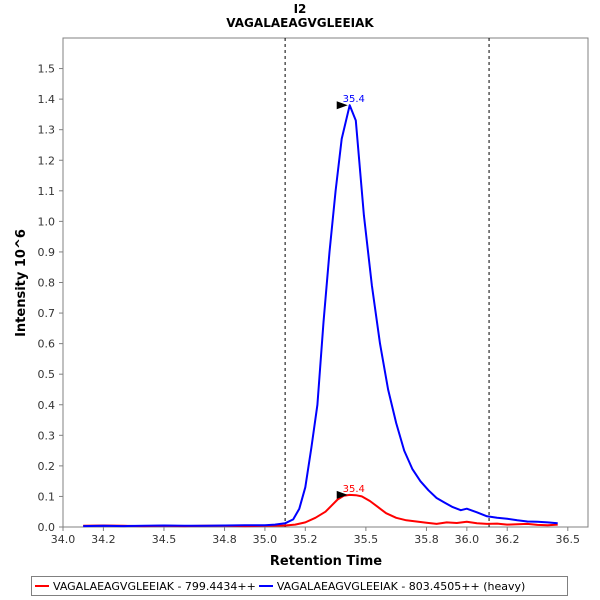 This screenshot has height=600, width=600. I want to click on x-tick-label: 35.0, so click(265, 539).